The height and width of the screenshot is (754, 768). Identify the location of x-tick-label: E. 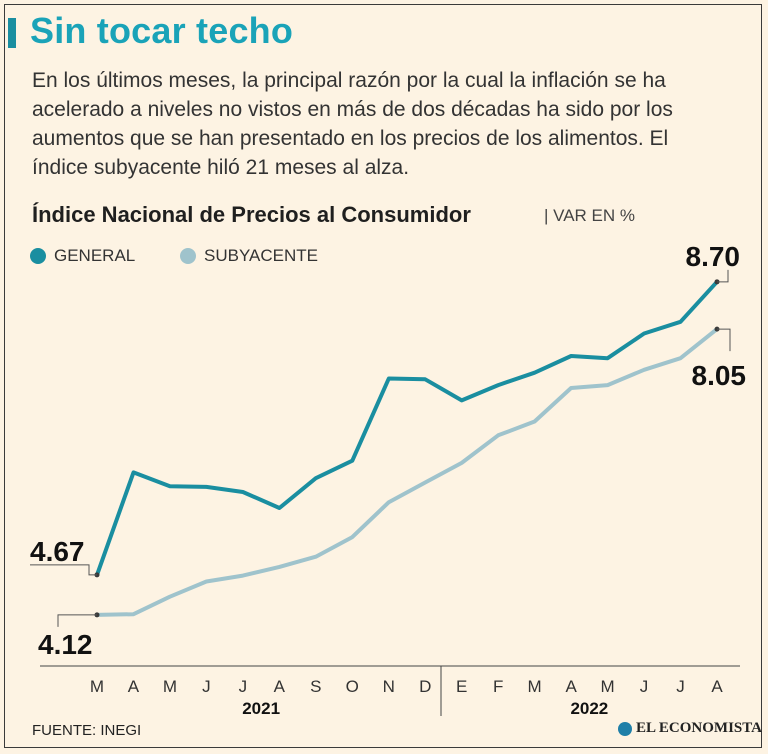
(461, 686).